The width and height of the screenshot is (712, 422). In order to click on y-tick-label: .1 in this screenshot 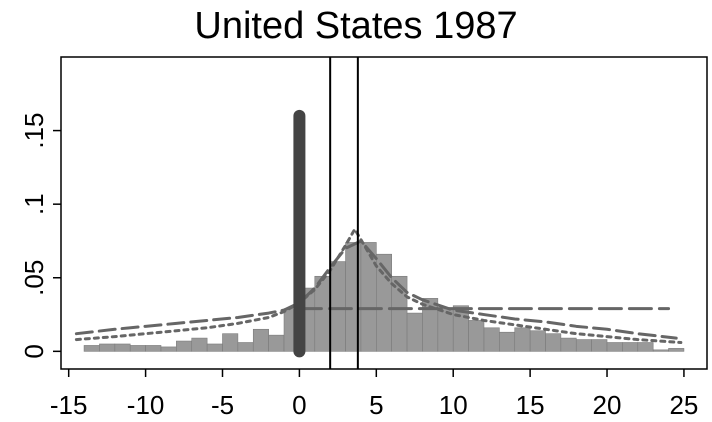, I will do `click(34, 204)`.